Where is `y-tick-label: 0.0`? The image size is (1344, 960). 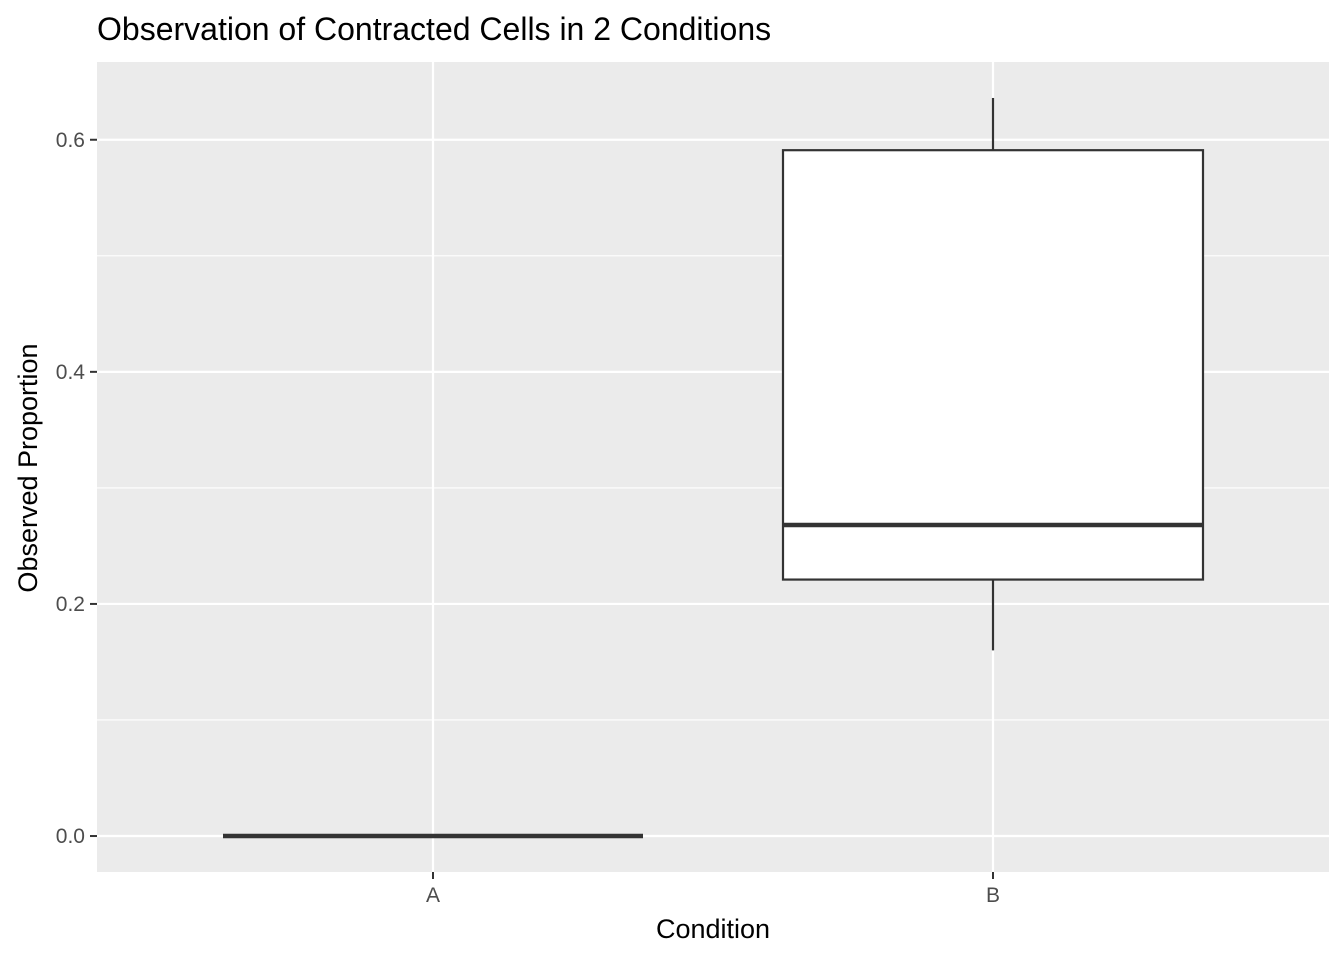
y-tick-label: 0.0 is located at coordinates (70, 836).